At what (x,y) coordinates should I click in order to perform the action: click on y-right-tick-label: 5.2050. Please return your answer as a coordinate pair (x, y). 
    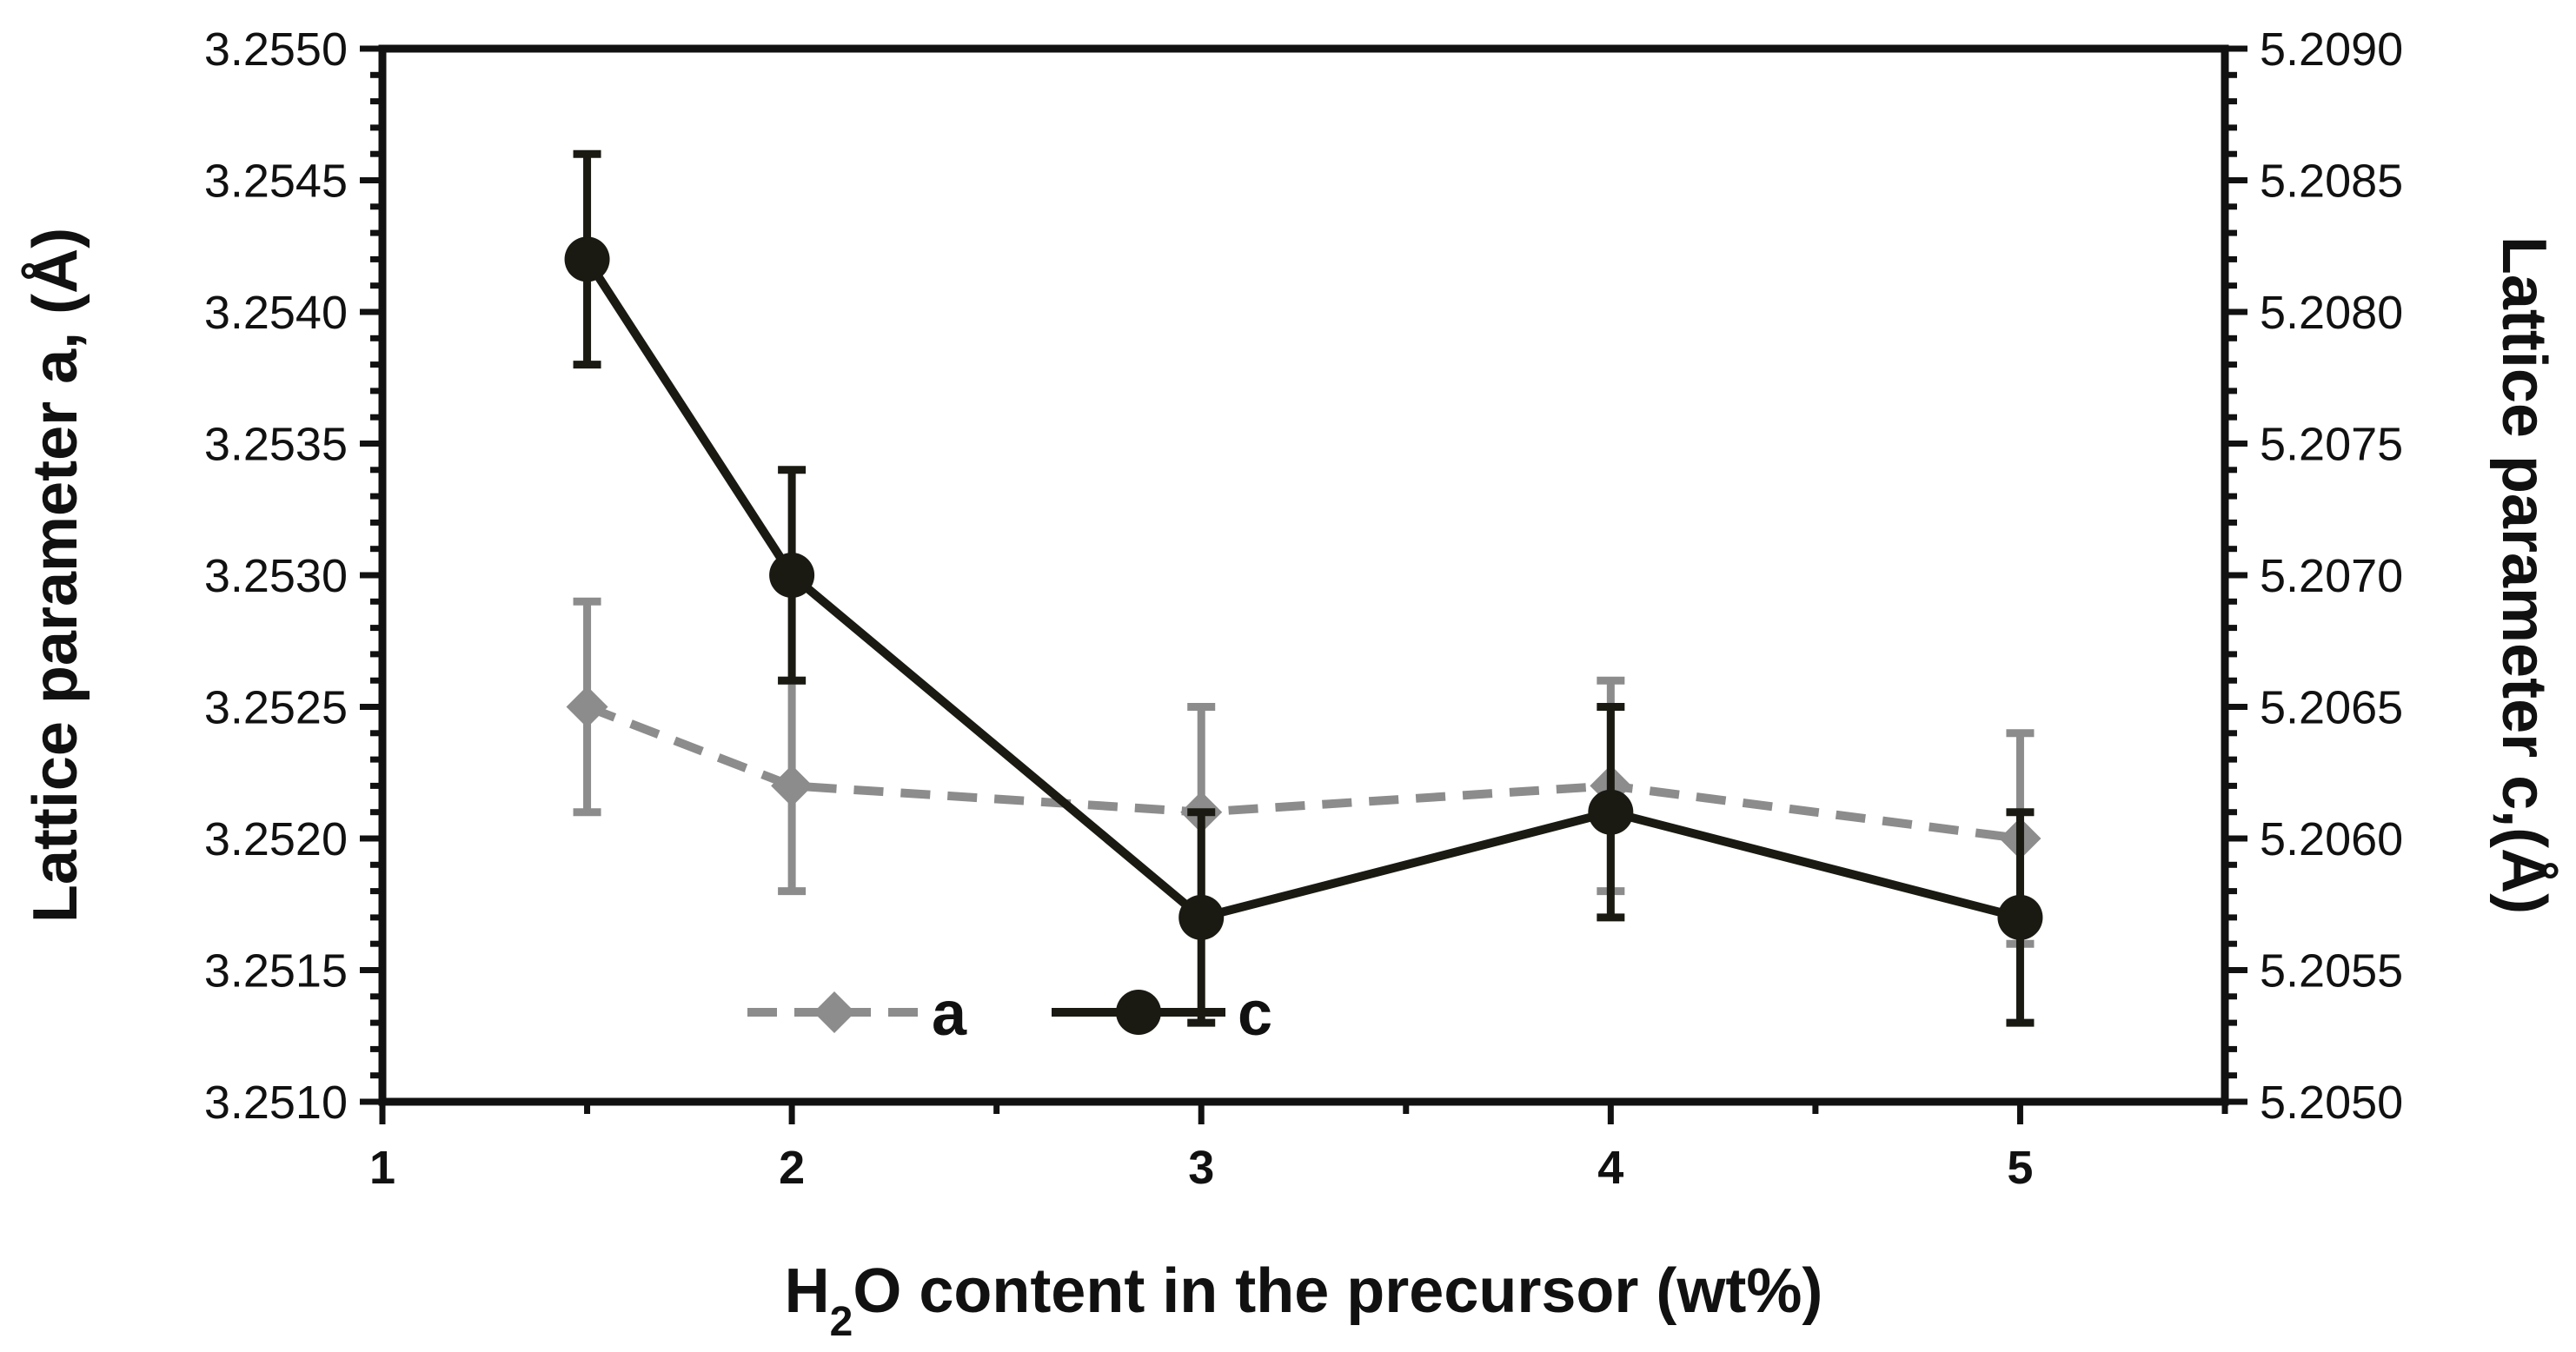
    Looking at the image, I should click on (2331, 1103).